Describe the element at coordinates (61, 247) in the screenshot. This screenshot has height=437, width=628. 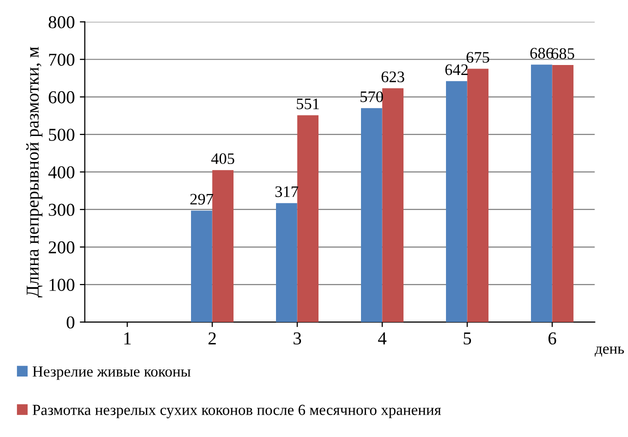
I see `y-tick-label: 200` at that location.